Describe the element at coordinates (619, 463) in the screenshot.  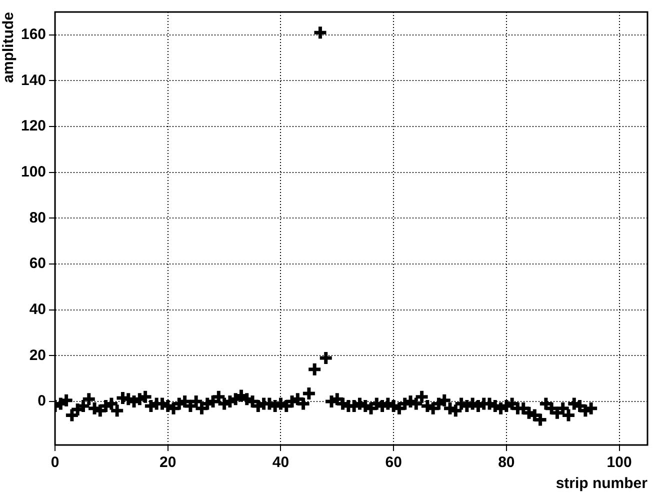
I see `x-tick-label: 100` at that location.